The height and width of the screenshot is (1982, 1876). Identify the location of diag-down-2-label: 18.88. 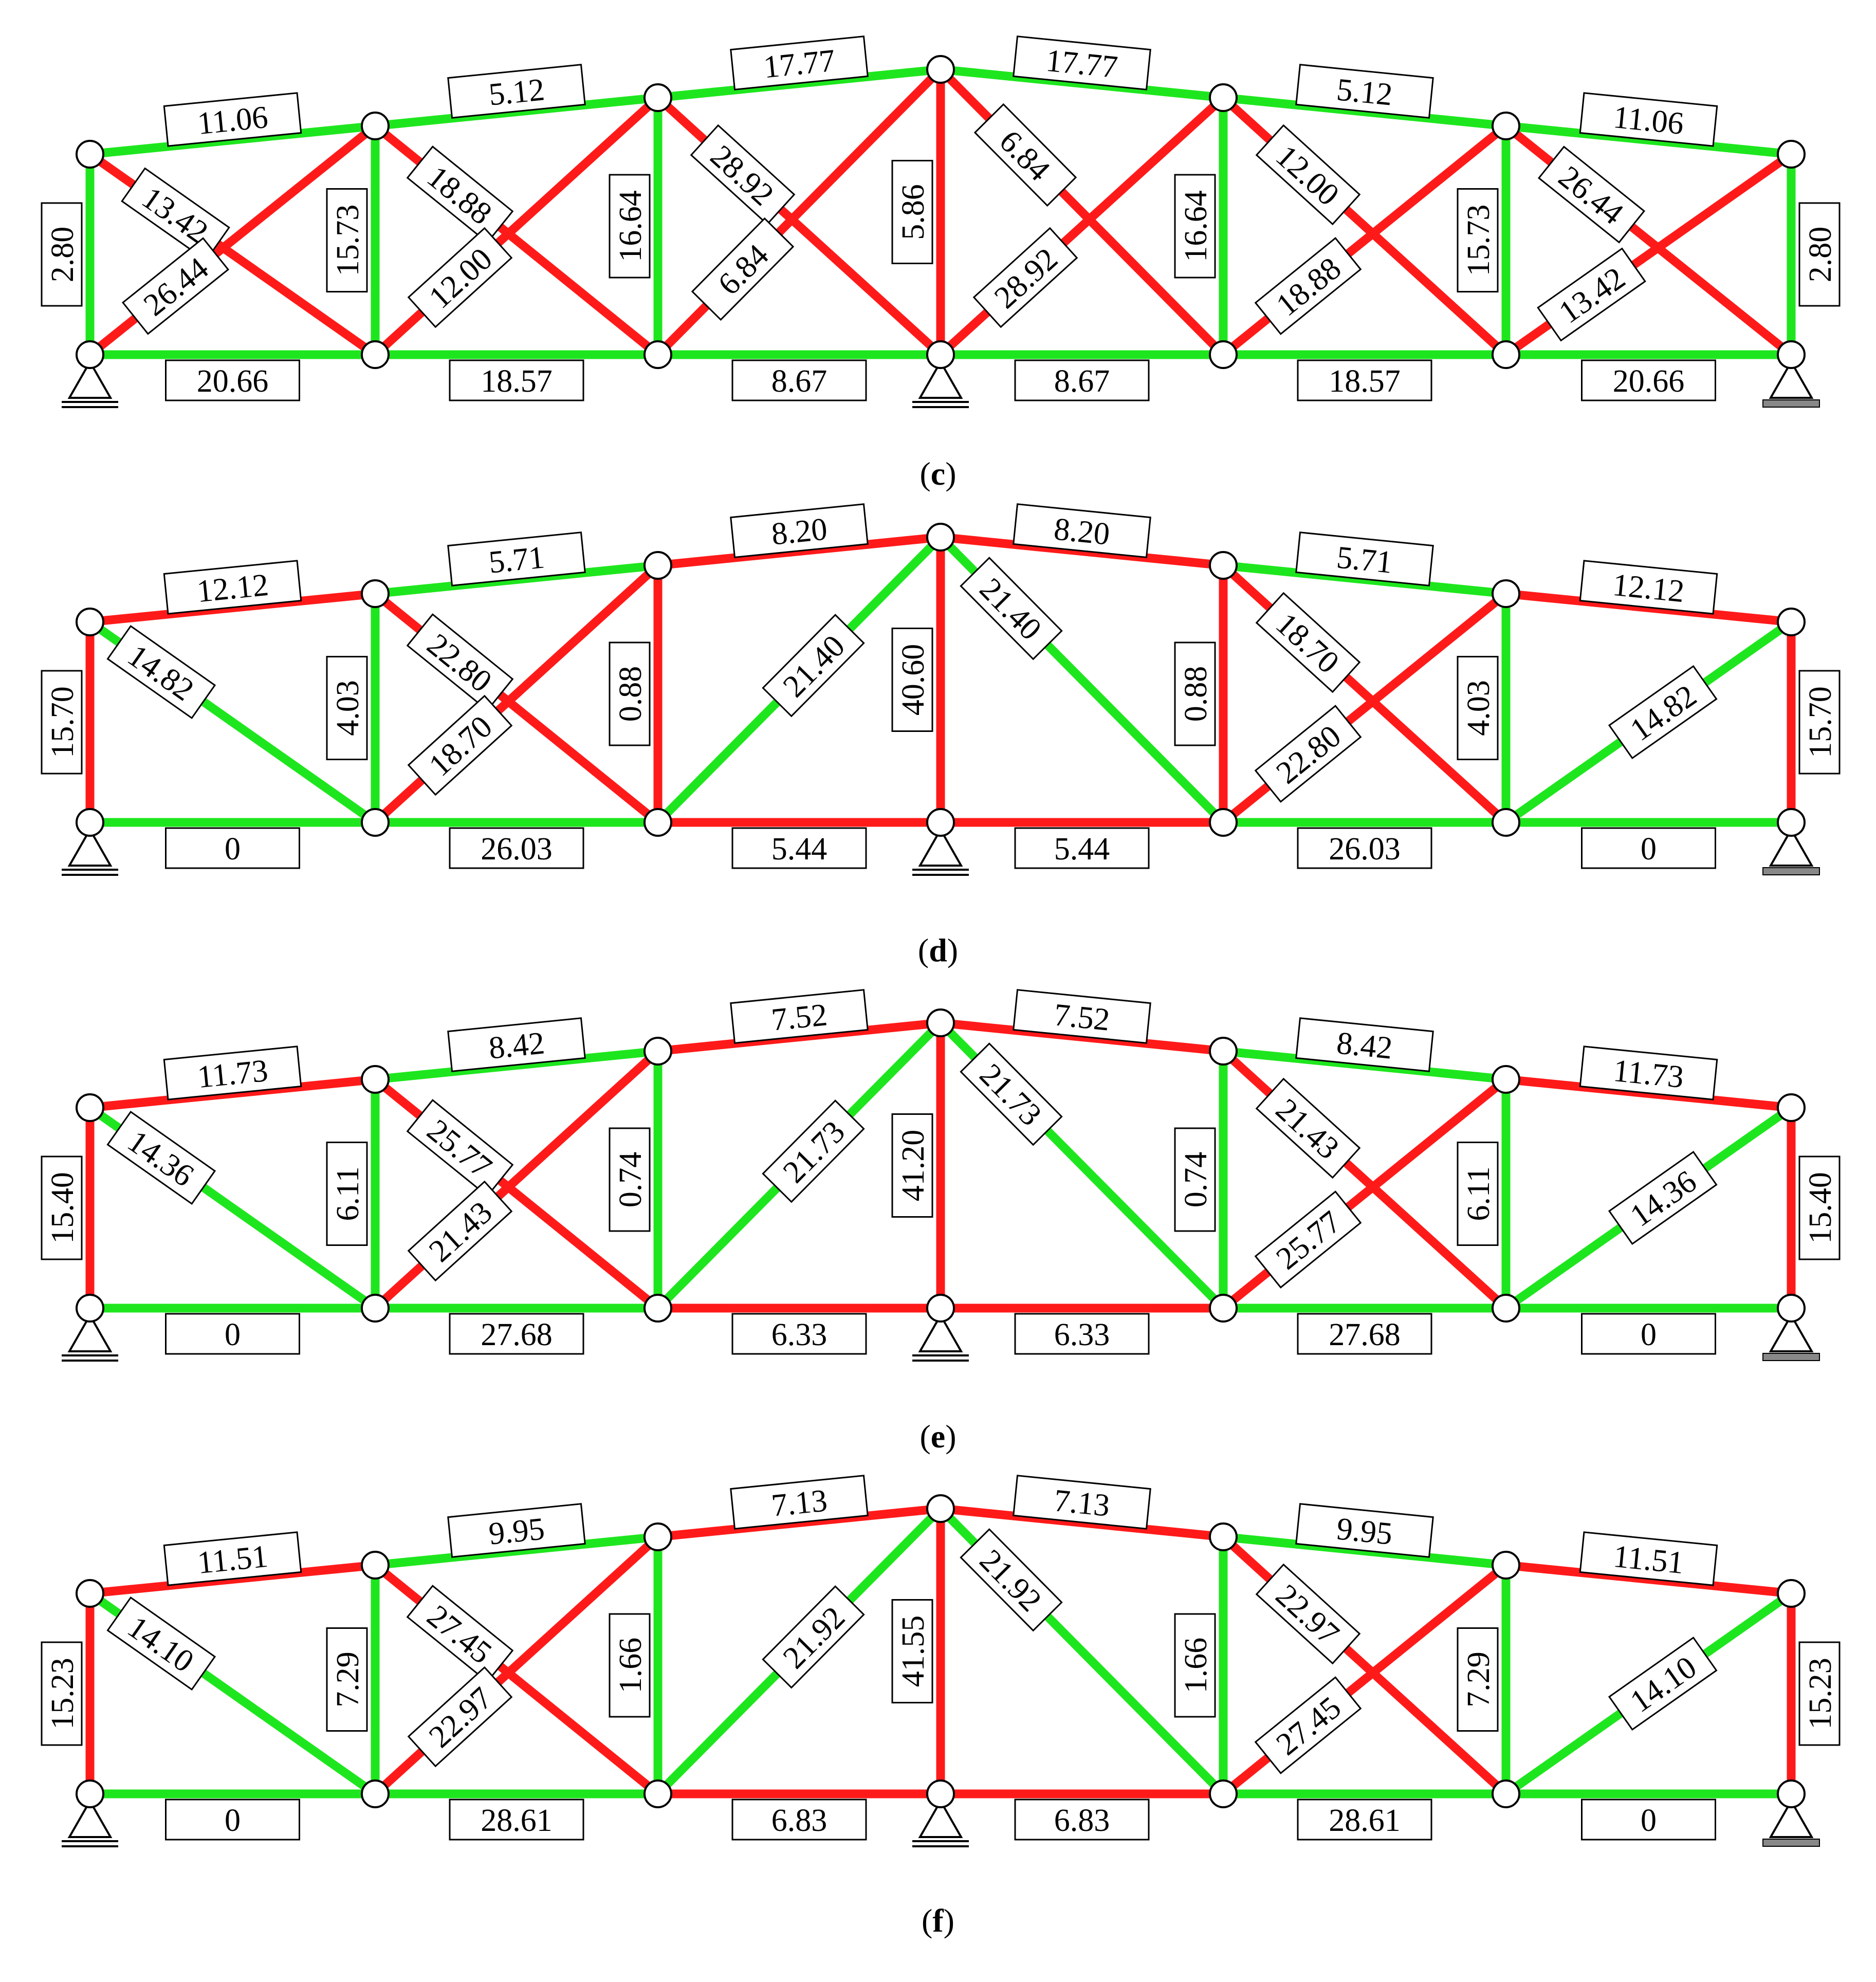
(460, 194).